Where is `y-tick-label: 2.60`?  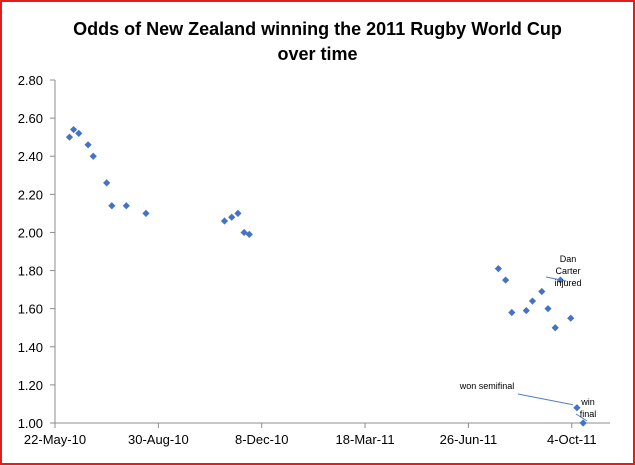 y-tick-label: 2.60 is located at coordinates (30, 118).